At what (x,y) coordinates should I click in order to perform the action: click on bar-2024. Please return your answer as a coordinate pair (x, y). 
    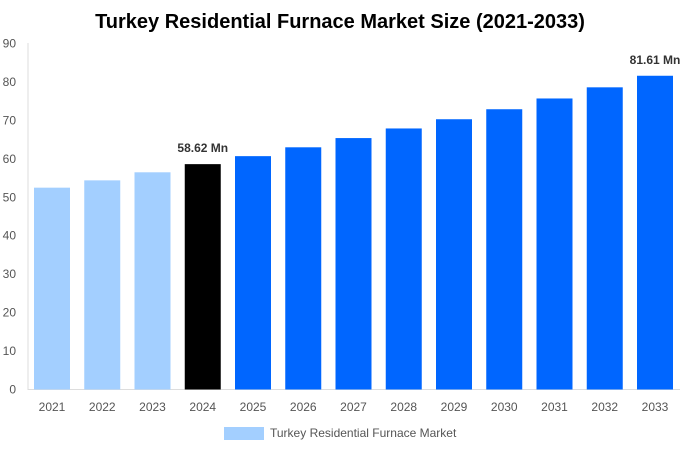
    Looking at the image, I should click on (202, 277).